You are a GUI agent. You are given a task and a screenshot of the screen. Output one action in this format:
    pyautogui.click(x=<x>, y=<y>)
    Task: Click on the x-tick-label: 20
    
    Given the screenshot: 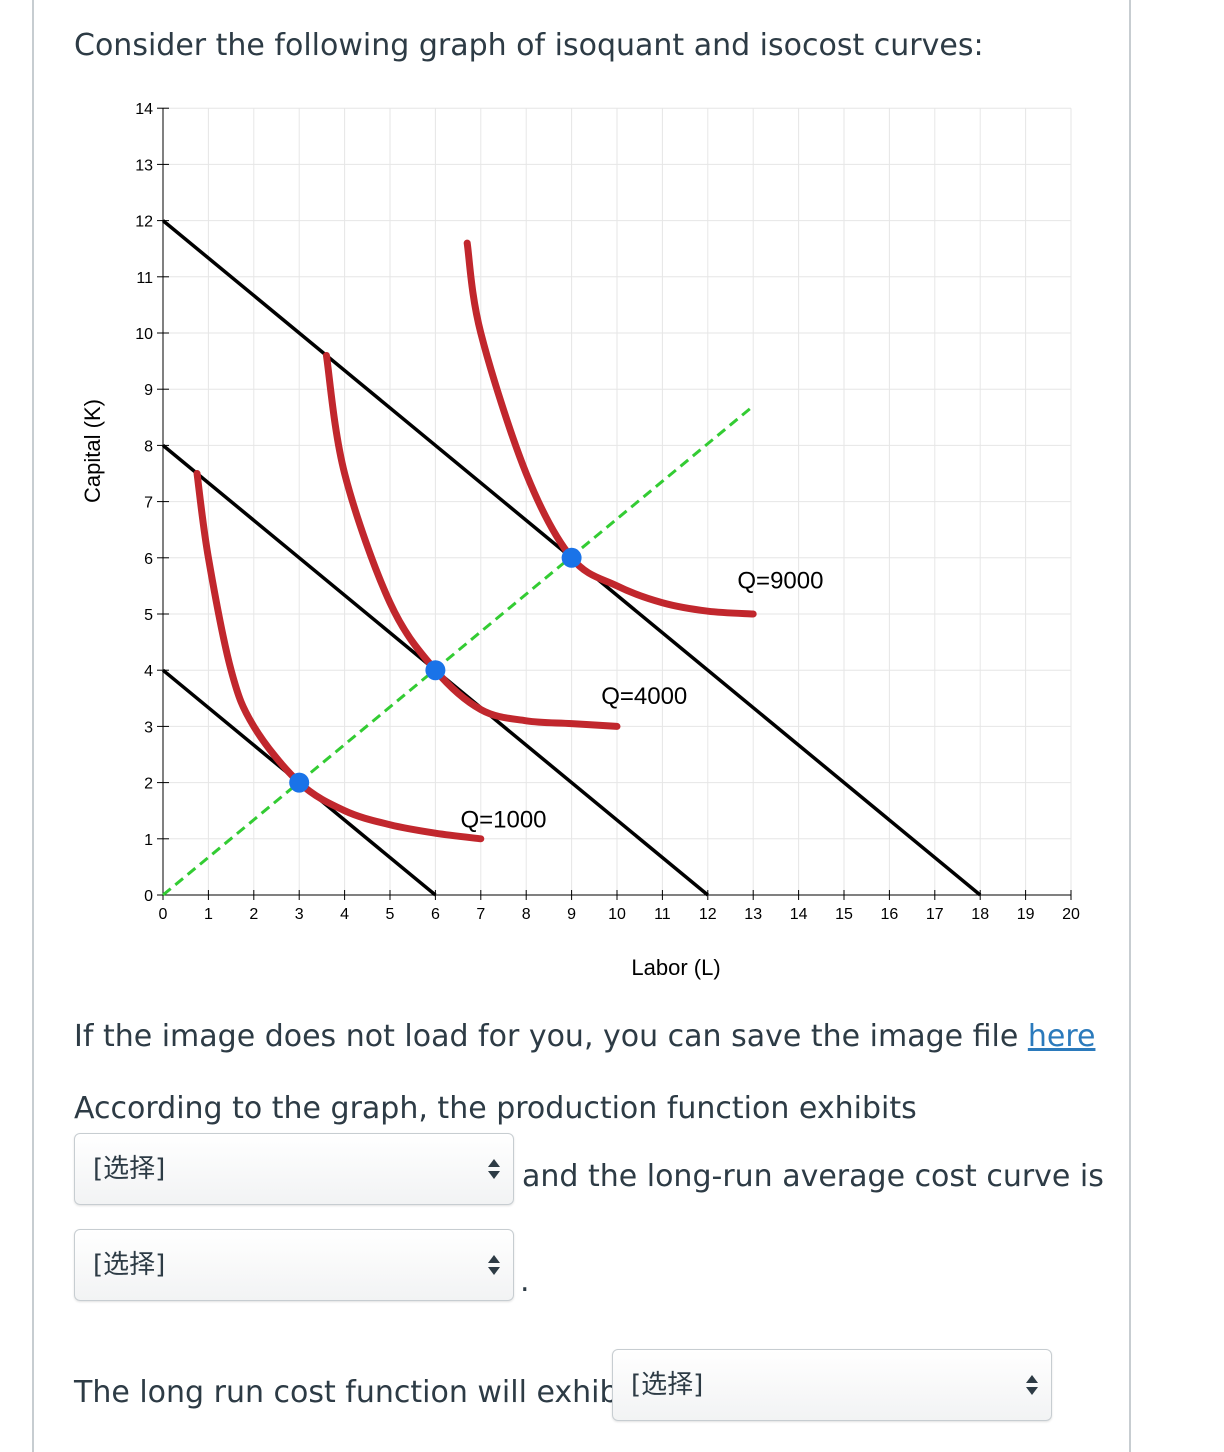 What is the action you would take?
    pyautogui.click(x=1071, y=914)
    